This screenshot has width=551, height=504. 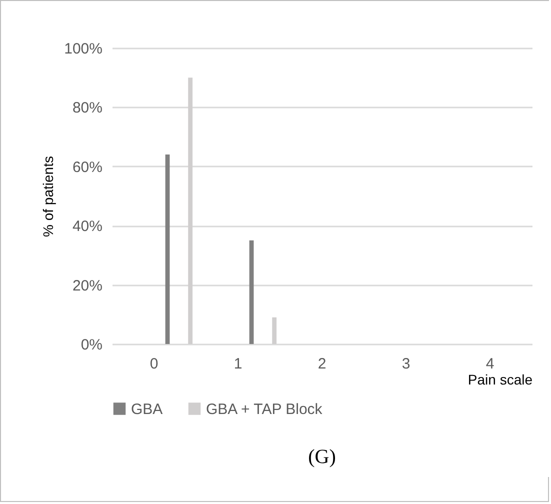 What do you see at coordinates (406, 364) in the screenshot?
I see `x-tick-label: 3` at bounding box center [406, 364].